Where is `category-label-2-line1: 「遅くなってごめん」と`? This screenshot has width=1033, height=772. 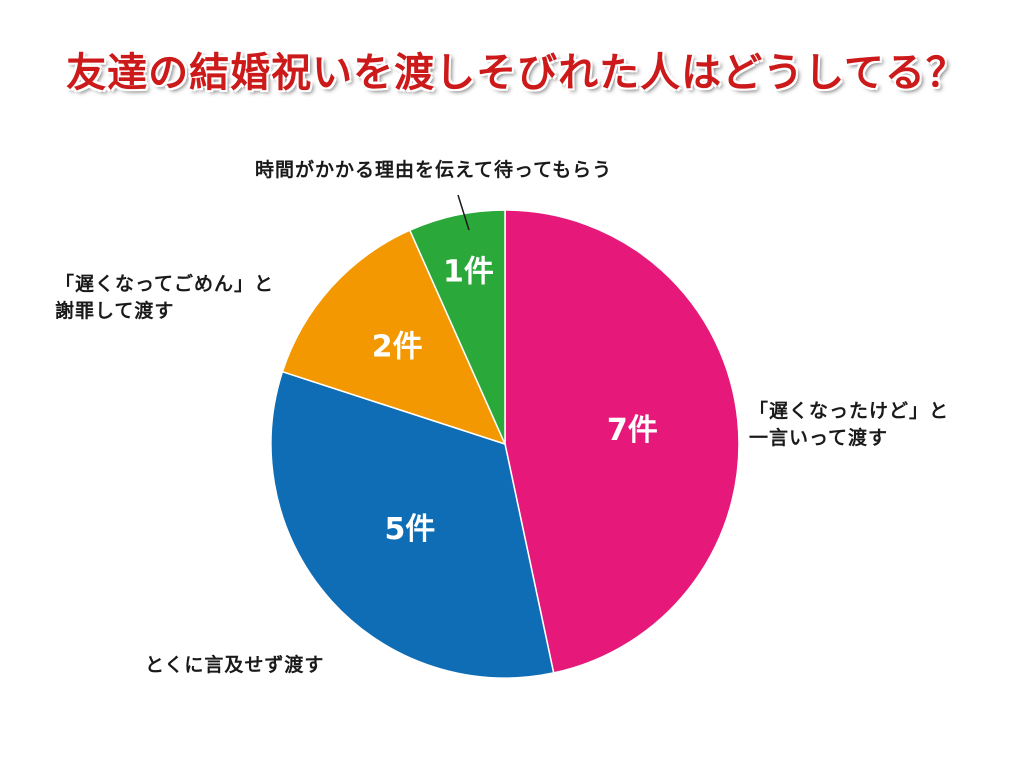 category-label-2-line1: 「遅くなってごめん」と is located at coordinates (165, 284).